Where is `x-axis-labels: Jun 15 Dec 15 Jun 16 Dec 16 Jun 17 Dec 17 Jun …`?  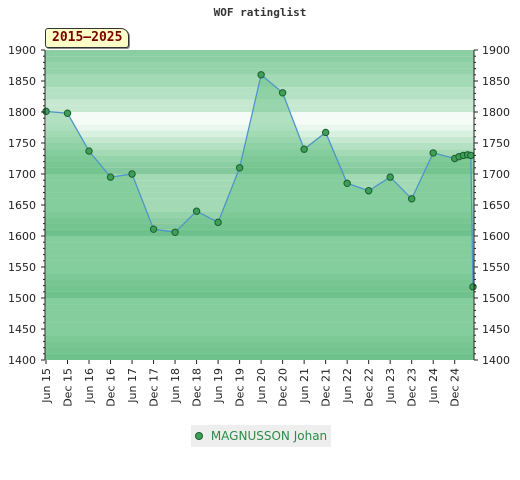
x-axis-labels: Jun 15 Dec 15 Jun 16 Dec 16 Jun 17 Dec 17 Jun … is located at coordinates (251, 387).